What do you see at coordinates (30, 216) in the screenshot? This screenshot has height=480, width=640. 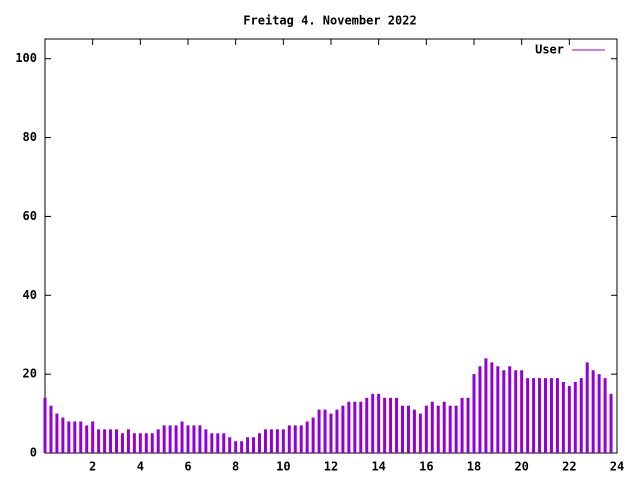 I see `y-tick-label: 60` at bounding box center [30, 216].